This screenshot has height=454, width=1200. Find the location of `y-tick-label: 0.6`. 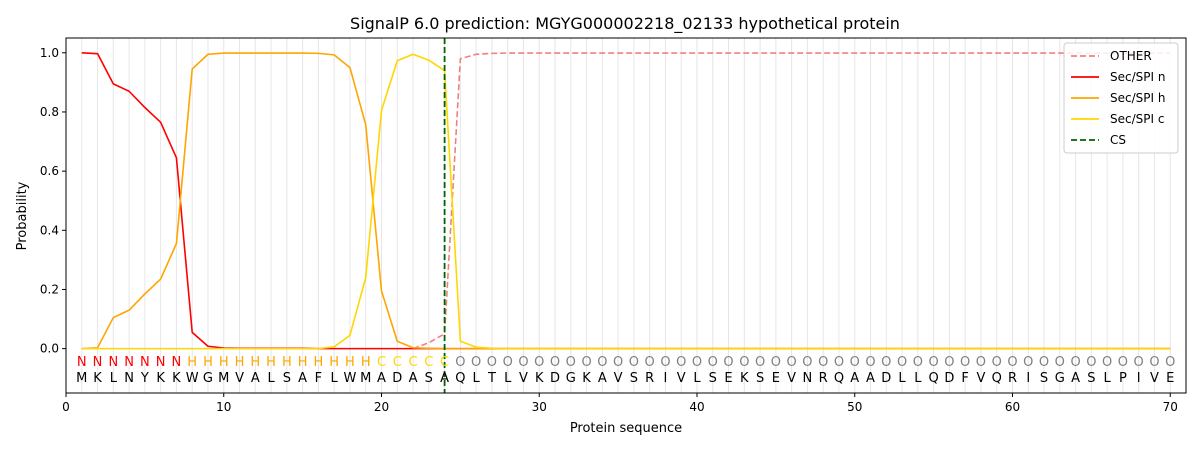

y-tick-label: 0.6 is located at coordinates (49, 171).